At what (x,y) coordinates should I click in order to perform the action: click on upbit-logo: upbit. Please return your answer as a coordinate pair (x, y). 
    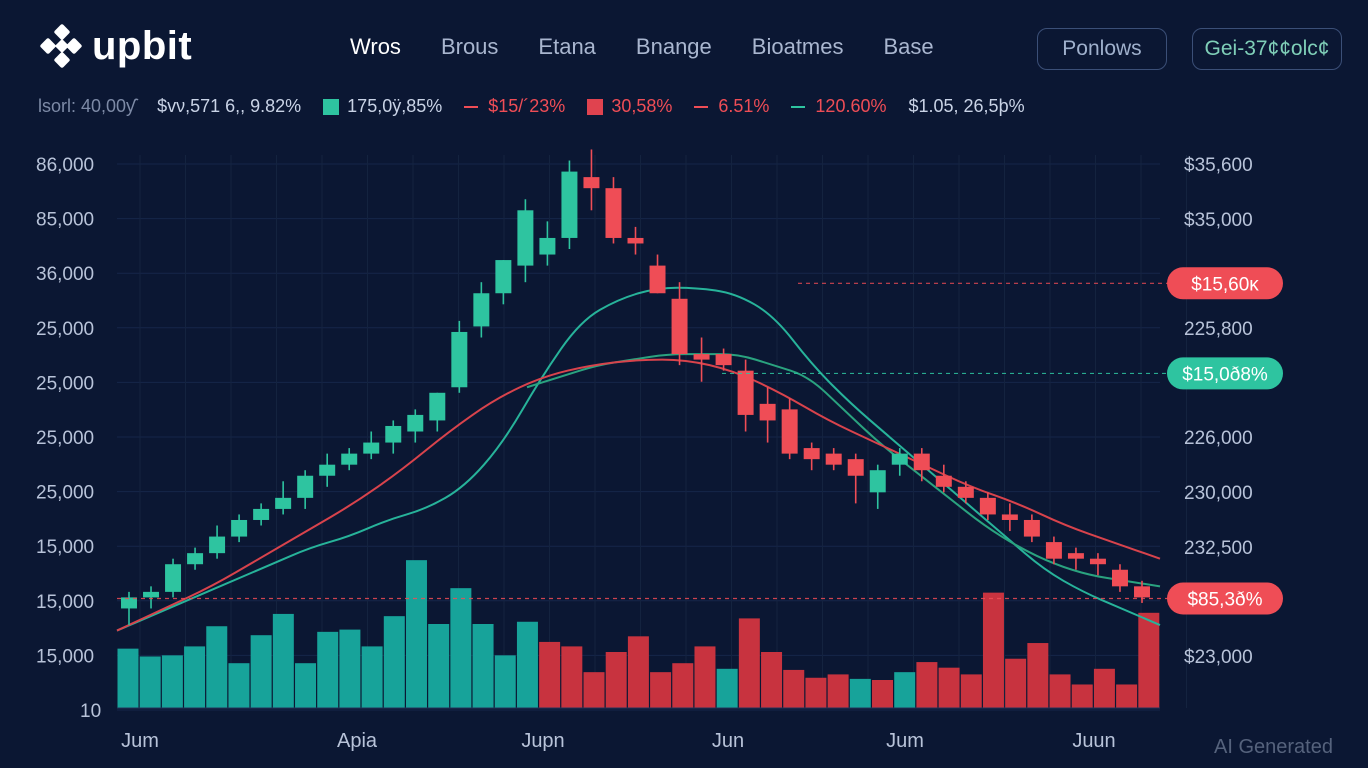
    Looking at the image, I should click on (116, 46).